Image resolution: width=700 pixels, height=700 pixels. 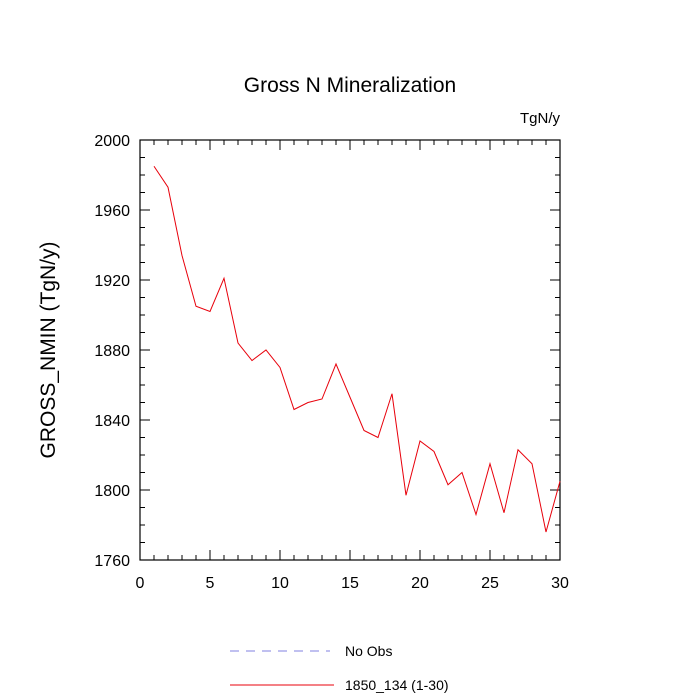 What do you see at coordinates (210, 583) in the screenshot?
I see `x-tick-label: 5` at bounding box center [210, 583].